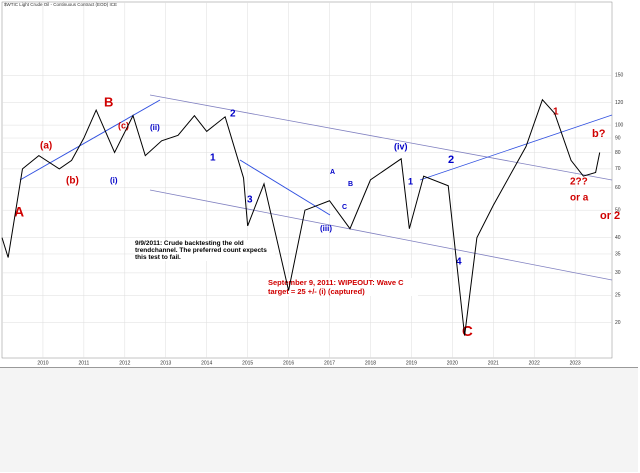 The image size is (640, 473). Describe the element at coordinates (493, 363) in the screenshot. I see `x-tick-label: 2021` at that location.